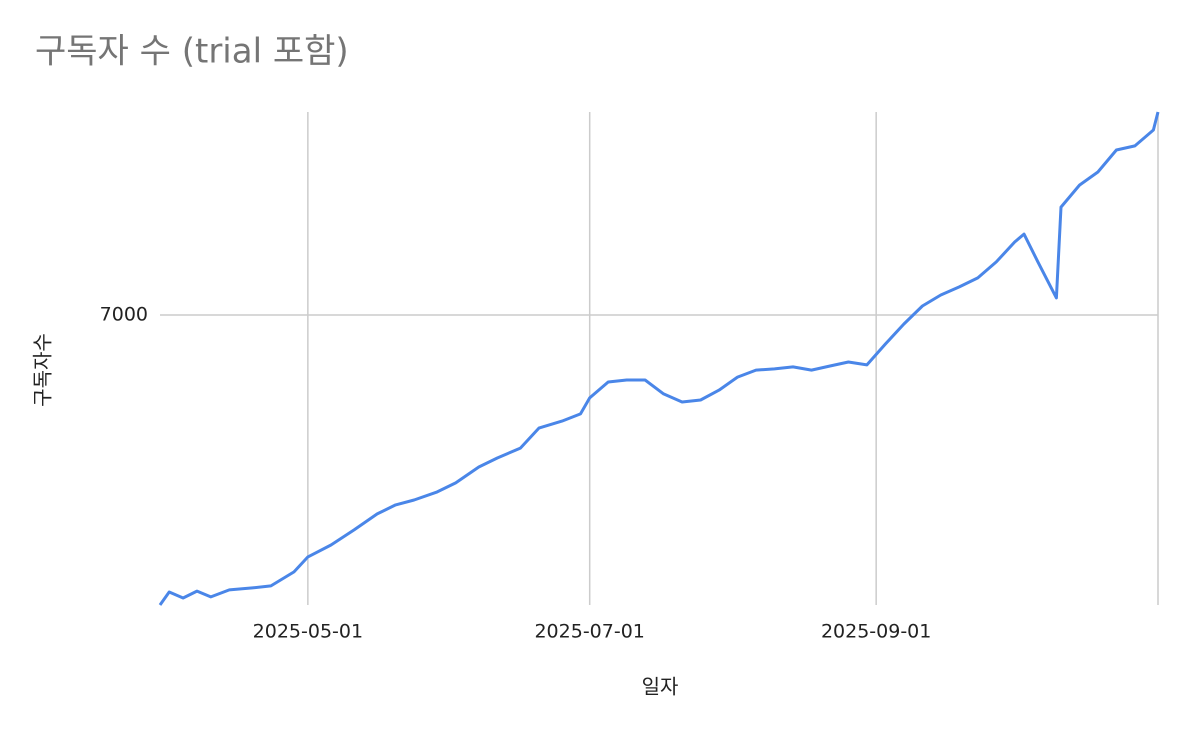 The image size is (1196, 740). What do you see at coordinates (660, 687) in the screenshot?
I see `x-axis-label: 일자` at bounding box center [660, 687].